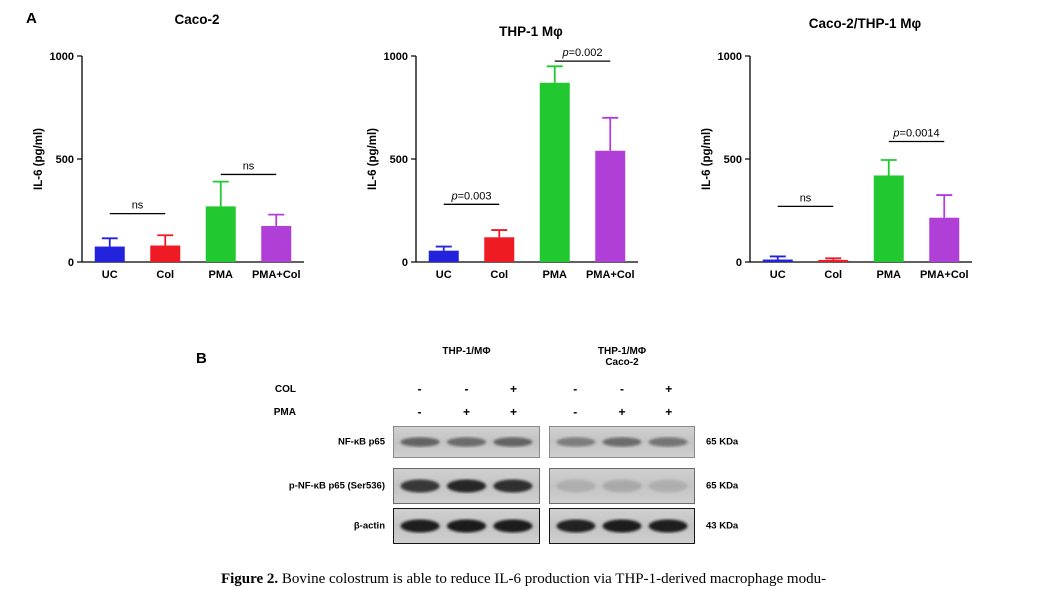 Image resolution: width=1047 pixels, height=589 pixels. Describe the element at coordinates (285, 389) in the screenshot. I see `treatment-label-col: COL` at that location.